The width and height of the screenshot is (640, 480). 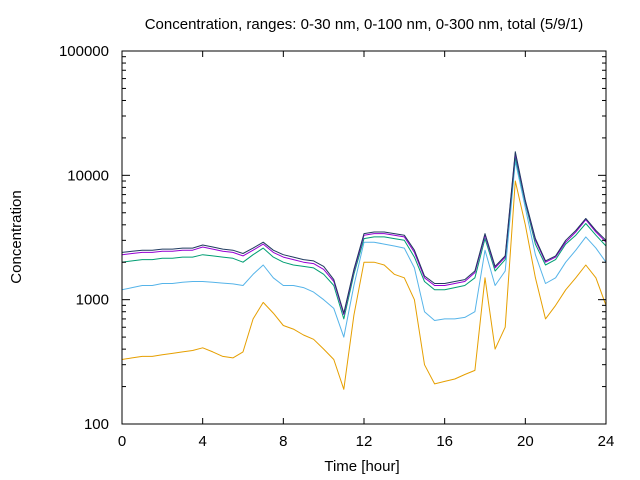 What do you see at coordinates (84, 51) in the screenshot?
I see `y-tick-label: 100000` at bounding box center [84, 51].